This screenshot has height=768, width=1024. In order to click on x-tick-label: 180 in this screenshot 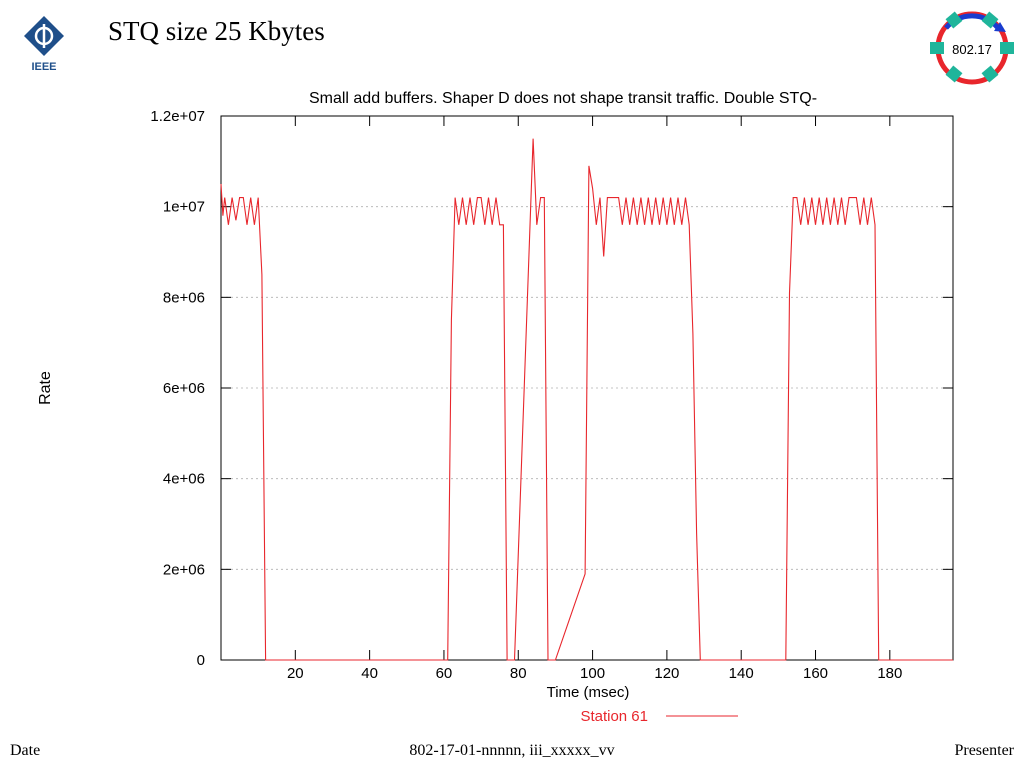, I will do `click(889, 673)`.